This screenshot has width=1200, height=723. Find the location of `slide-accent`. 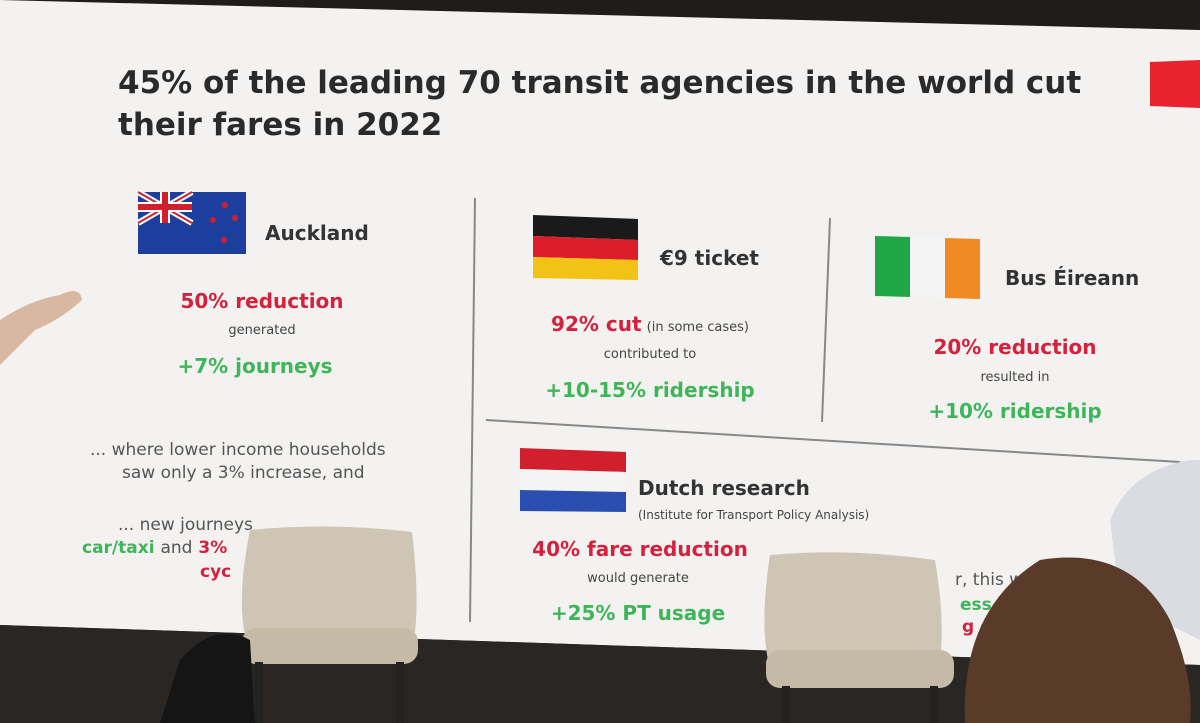

slide-accent is located at coordinates (1175, 84).